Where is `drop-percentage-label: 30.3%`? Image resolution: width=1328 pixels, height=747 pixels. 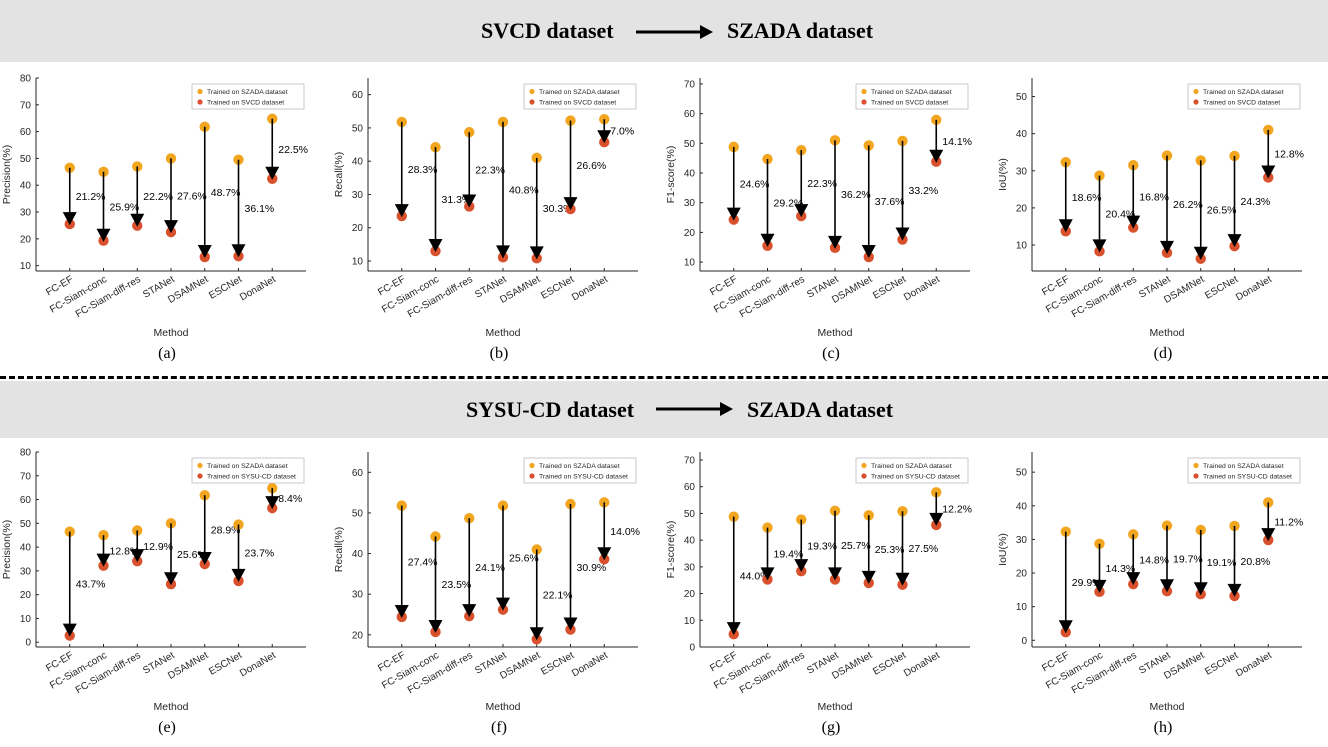
drop-percentage-label: 30.3% is located at coordinates (558, 209).